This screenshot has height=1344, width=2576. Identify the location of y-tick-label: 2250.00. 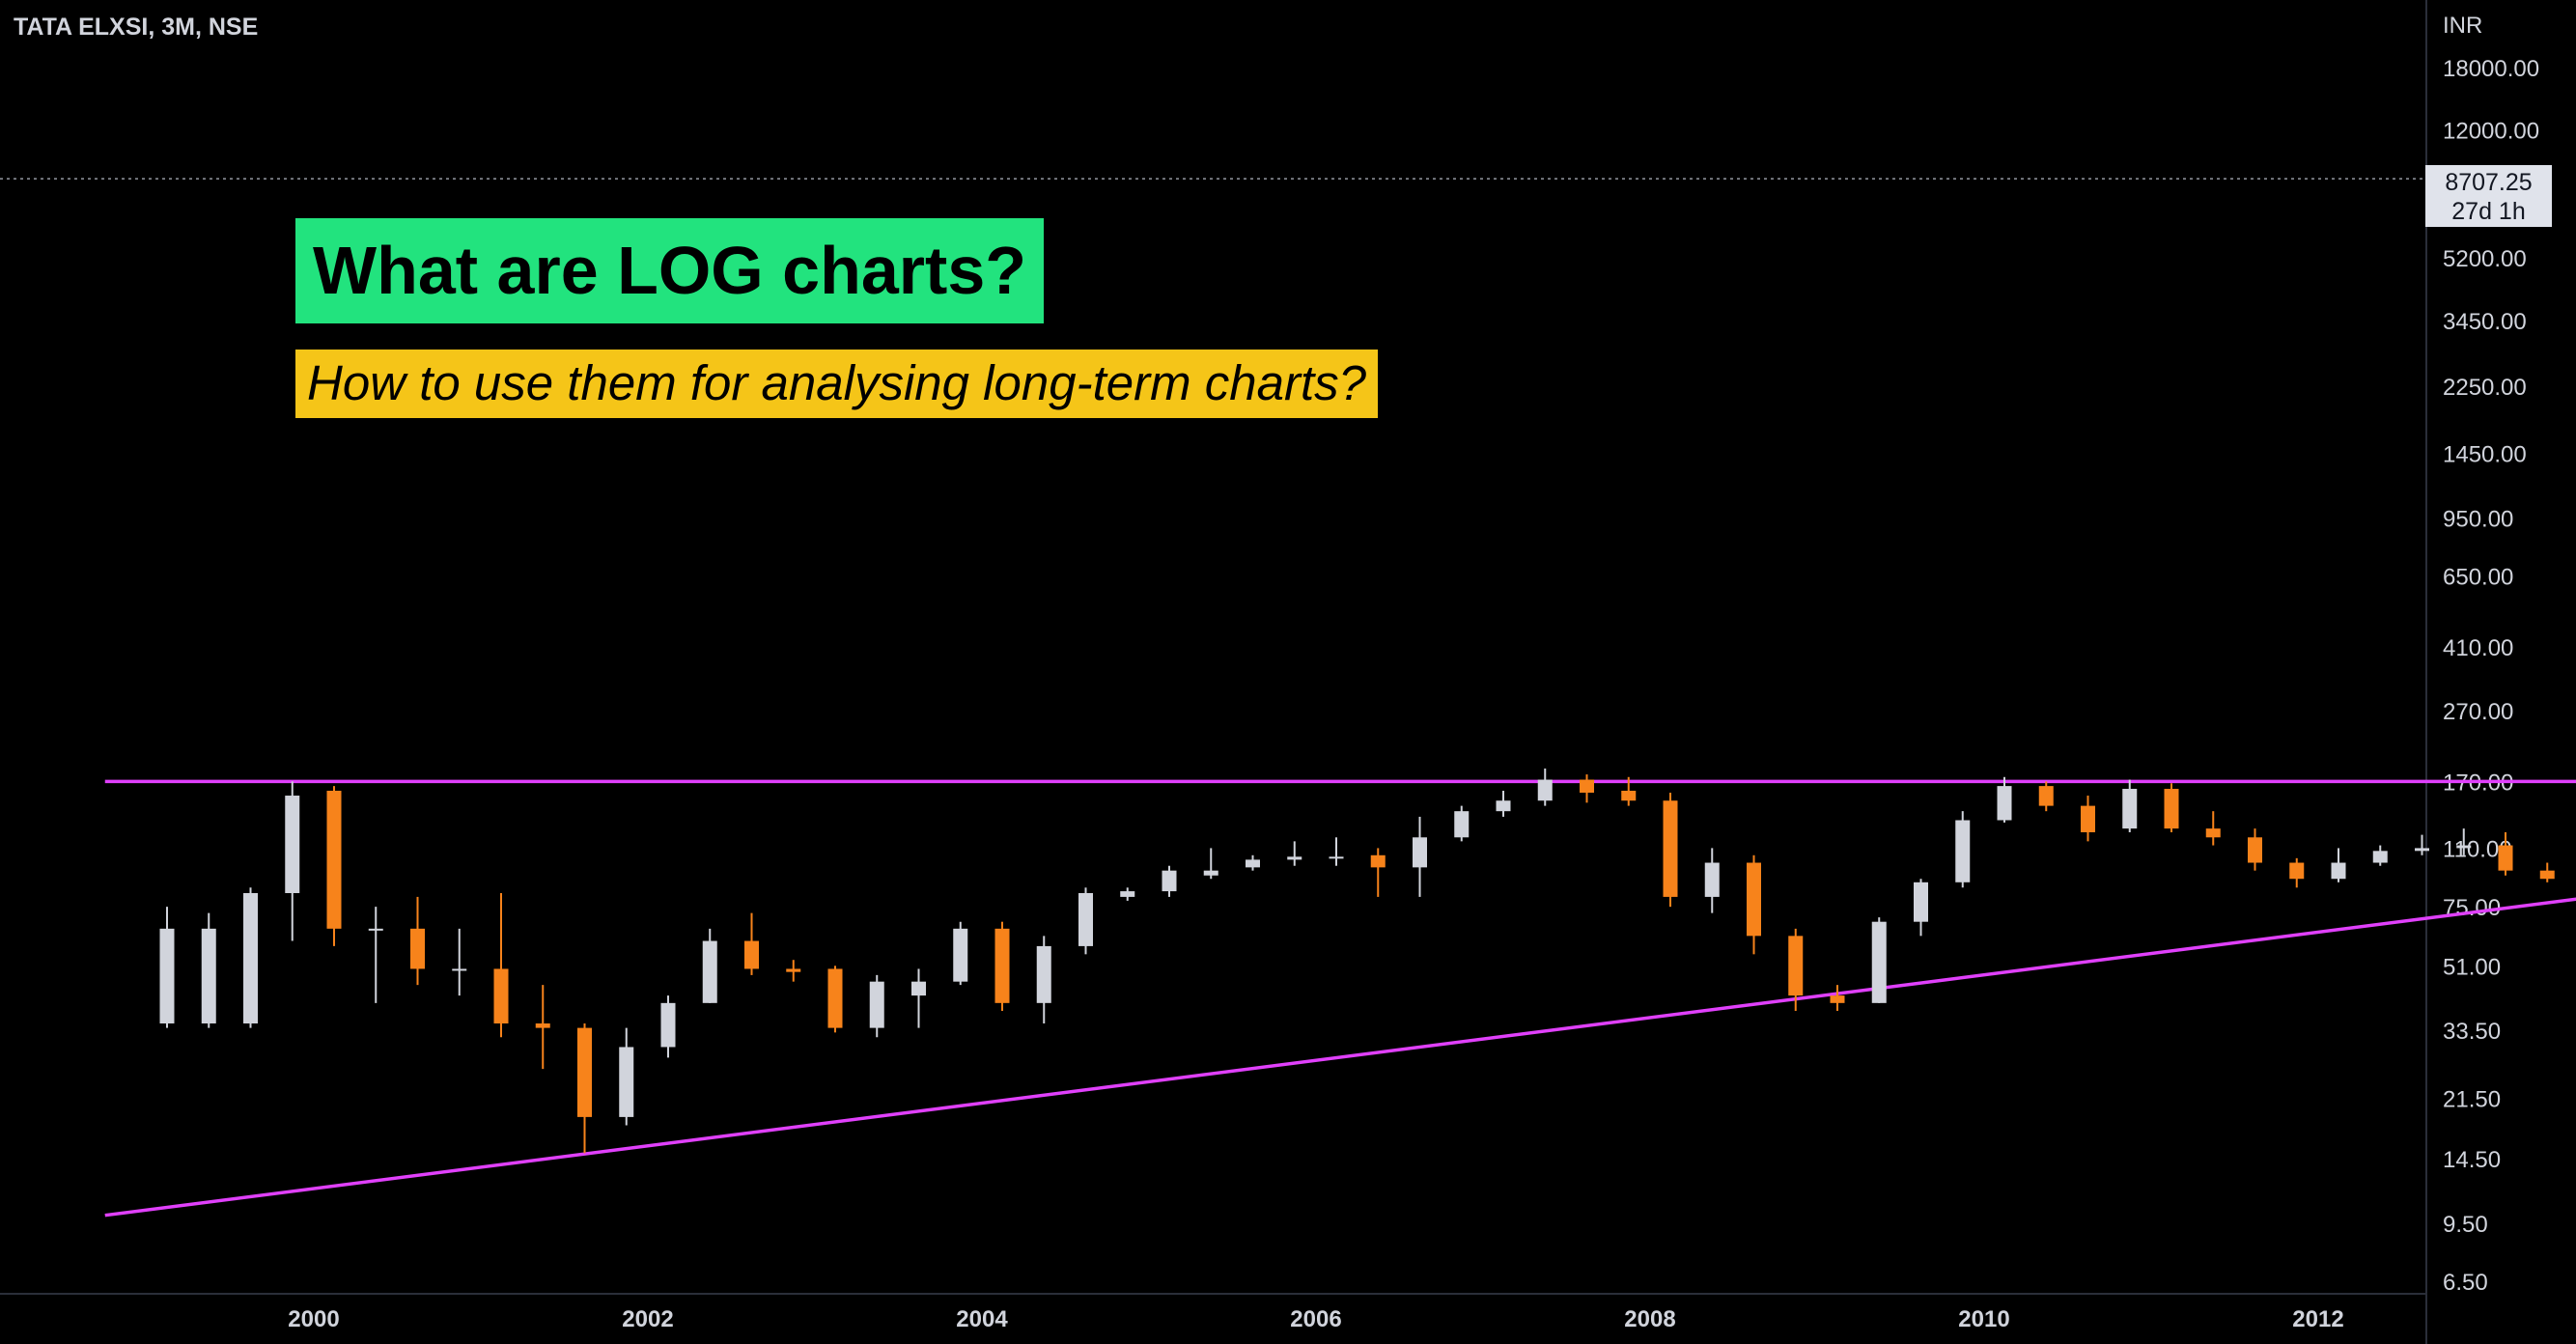
(2485, 388).